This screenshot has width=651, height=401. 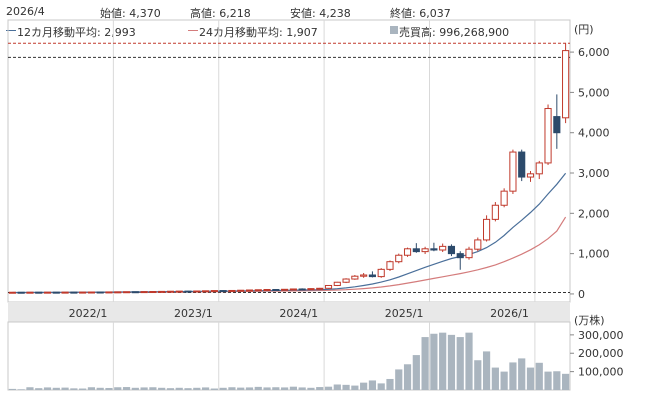 What do you see at coordinates (594, 52) in the screenshot?
I see `y-tick-label: 6,000` at bounding box center [594, 52].